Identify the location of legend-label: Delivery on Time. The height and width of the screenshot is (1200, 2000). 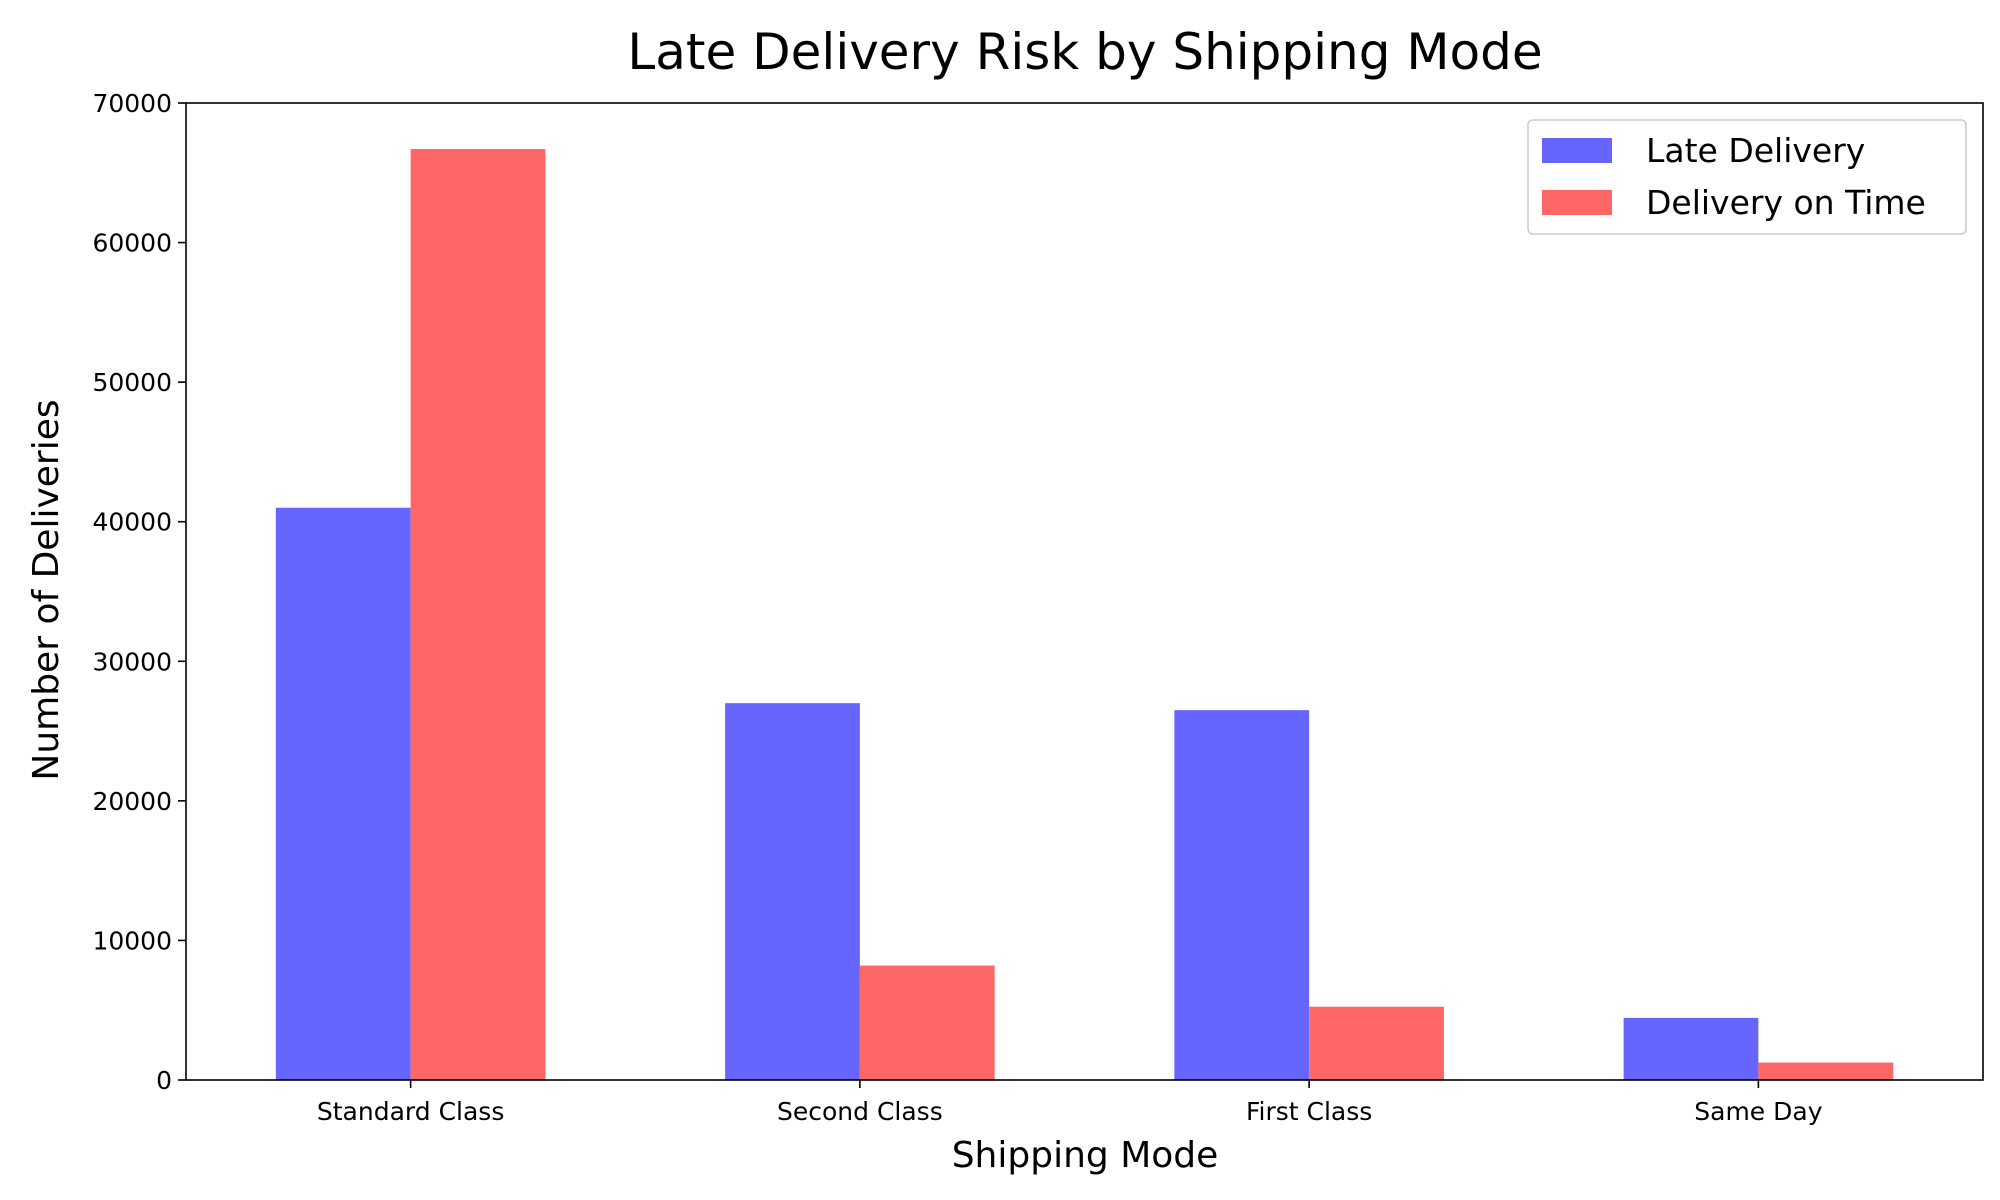
(1786, 202).